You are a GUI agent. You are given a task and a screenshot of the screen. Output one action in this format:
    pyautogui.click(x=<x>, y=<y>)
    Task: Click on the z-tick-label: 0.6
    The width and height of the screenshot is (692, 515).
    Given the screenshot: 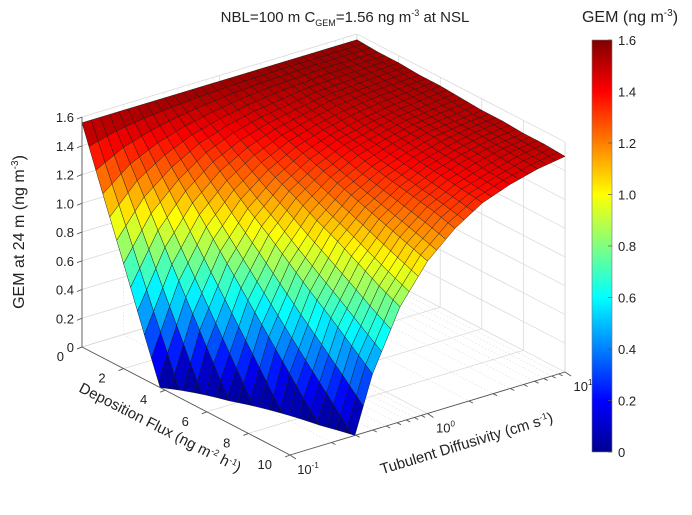 What is the action you would take?
    pyautogui.click(x=65, y=261)
    